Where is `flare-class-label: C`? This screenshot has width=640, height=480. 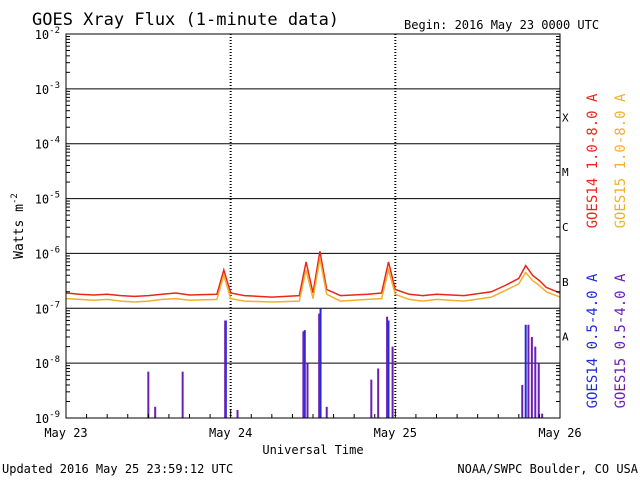
flare-class-label: C is located at coordinates (565, 227).